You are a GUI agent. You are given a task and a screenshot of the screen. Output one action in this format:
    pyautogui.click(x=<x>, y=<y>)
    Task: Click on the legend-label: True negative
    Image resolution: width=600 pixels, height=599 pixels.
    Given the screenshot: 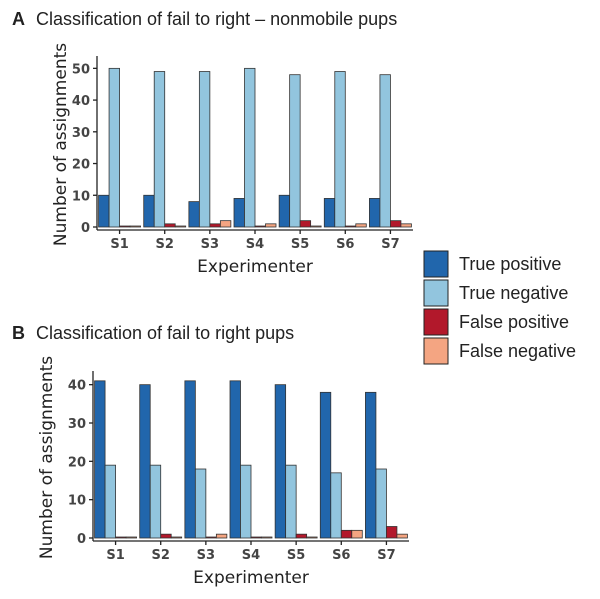 What is the action you would take?
    pyautogui.click(x=513, y=293)
    